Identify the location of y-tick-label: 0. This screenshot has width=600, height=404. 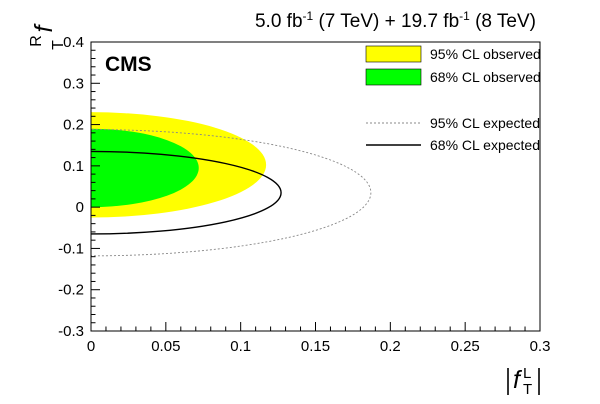
(80, 207).